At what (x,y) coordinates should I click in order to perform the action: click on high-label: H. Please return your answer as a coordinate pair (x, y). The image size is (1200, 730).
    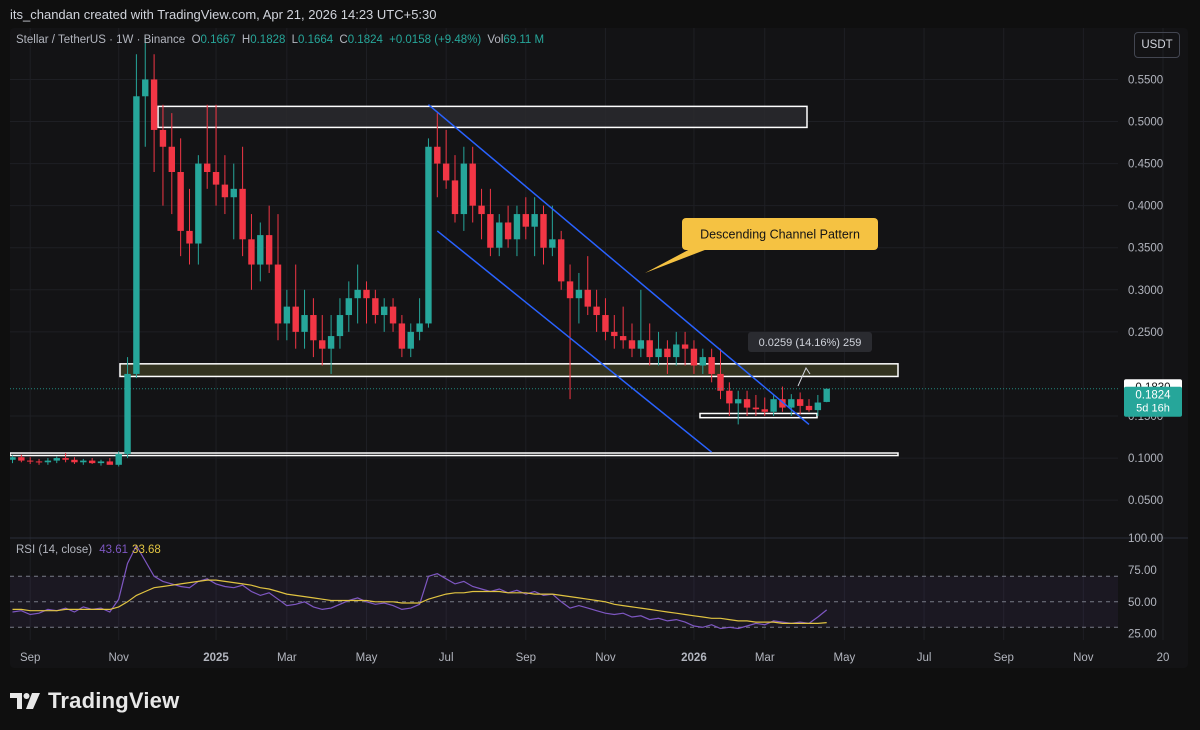
    Looking at the image, I should click on (246, 40).